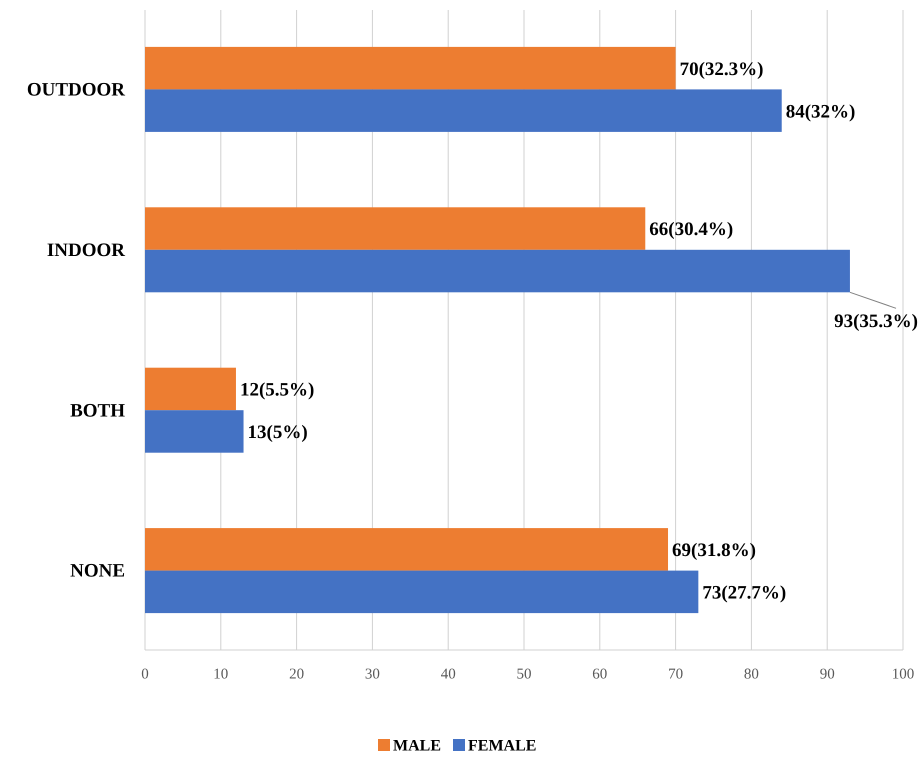 Image resolution: width=923 pixels, height=769 pixels. I want to click on x-tick-label: 60, so click(600, 674).